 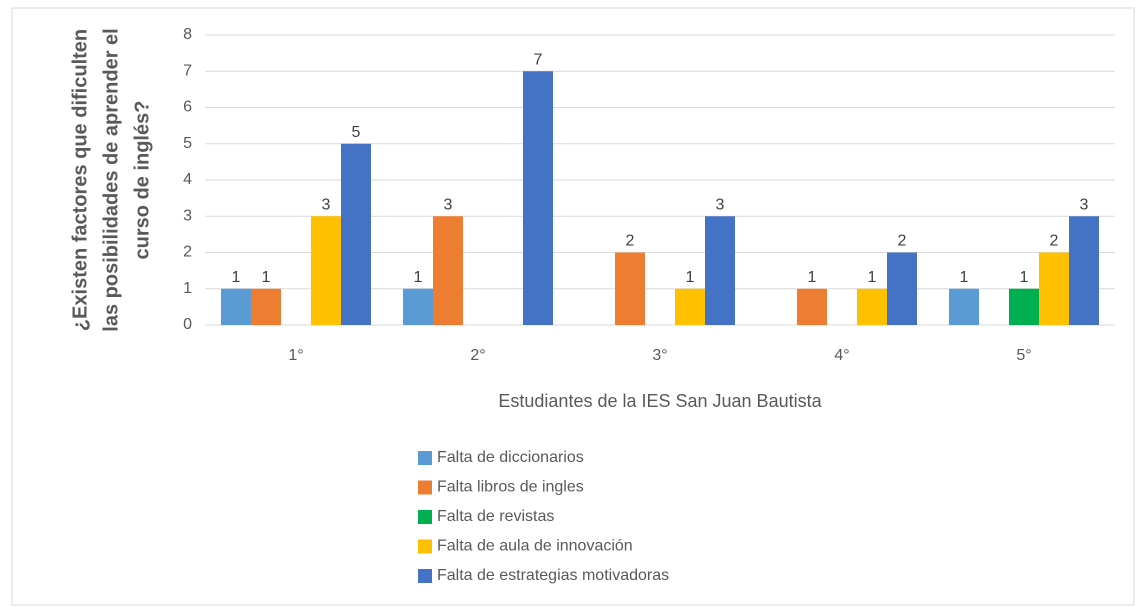 I want to click on y-tick-label: 5, so click(x=187, y=143).